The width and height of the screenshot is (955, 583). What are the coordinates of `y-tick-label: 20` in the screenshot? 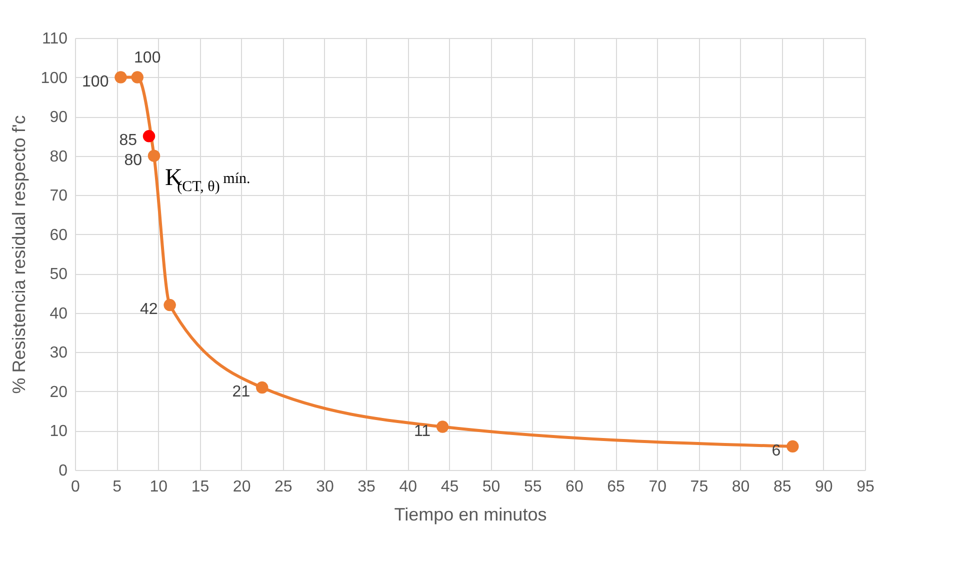 It's located at (59, 392).